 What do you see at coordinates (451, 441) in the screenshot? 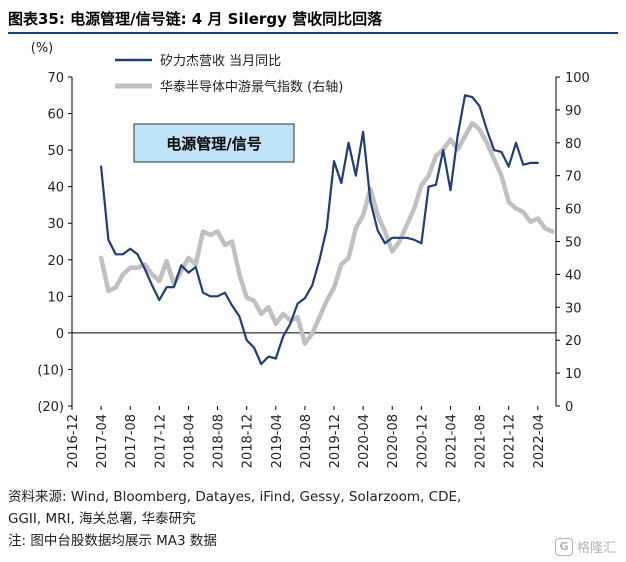
I see `x-tick-label: 2021-04` at bounding box center [451, 441].